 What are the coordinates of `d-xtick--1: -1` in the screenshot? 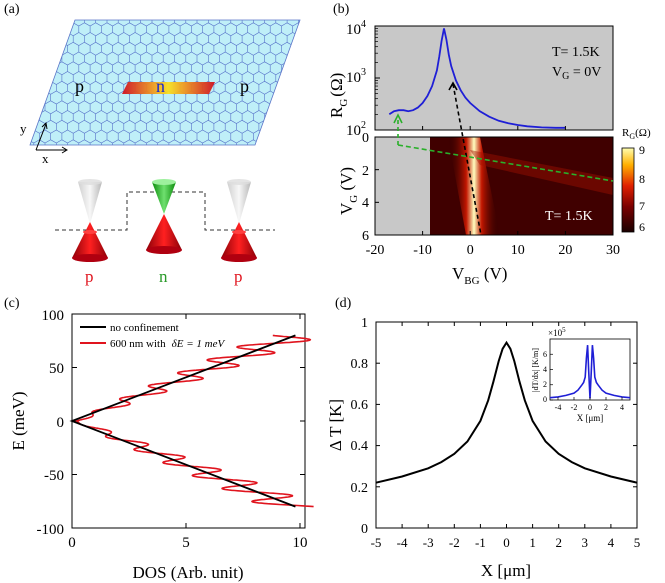 It's located at (480, 542).